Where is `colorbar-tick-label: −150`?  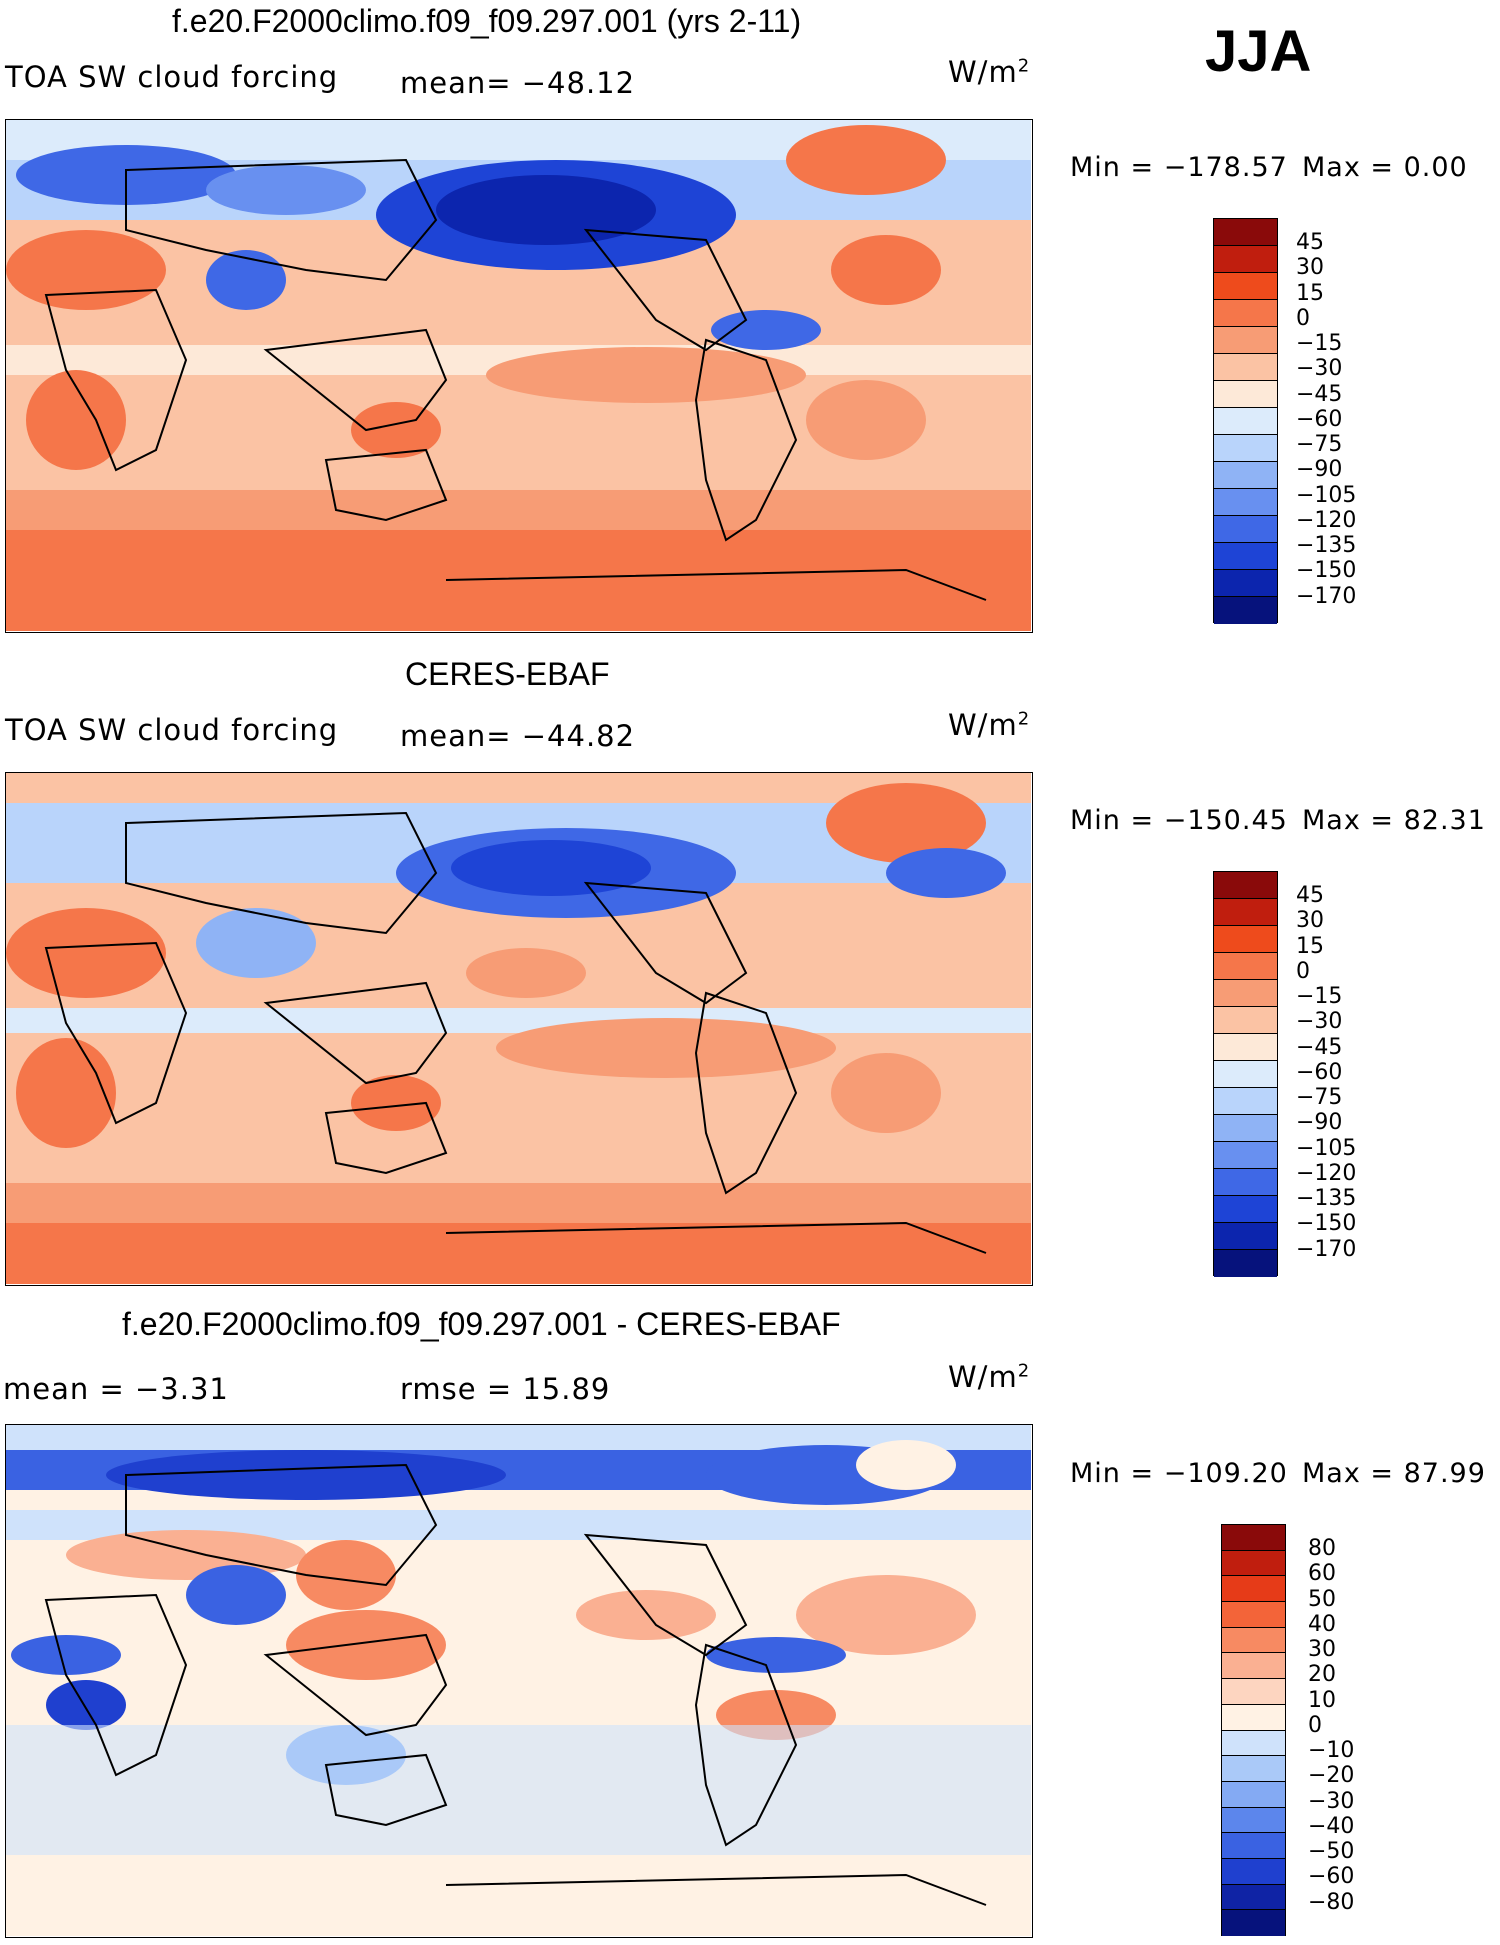 colorbar-tick-label: −150 is located at coordinates (1326, 1223).